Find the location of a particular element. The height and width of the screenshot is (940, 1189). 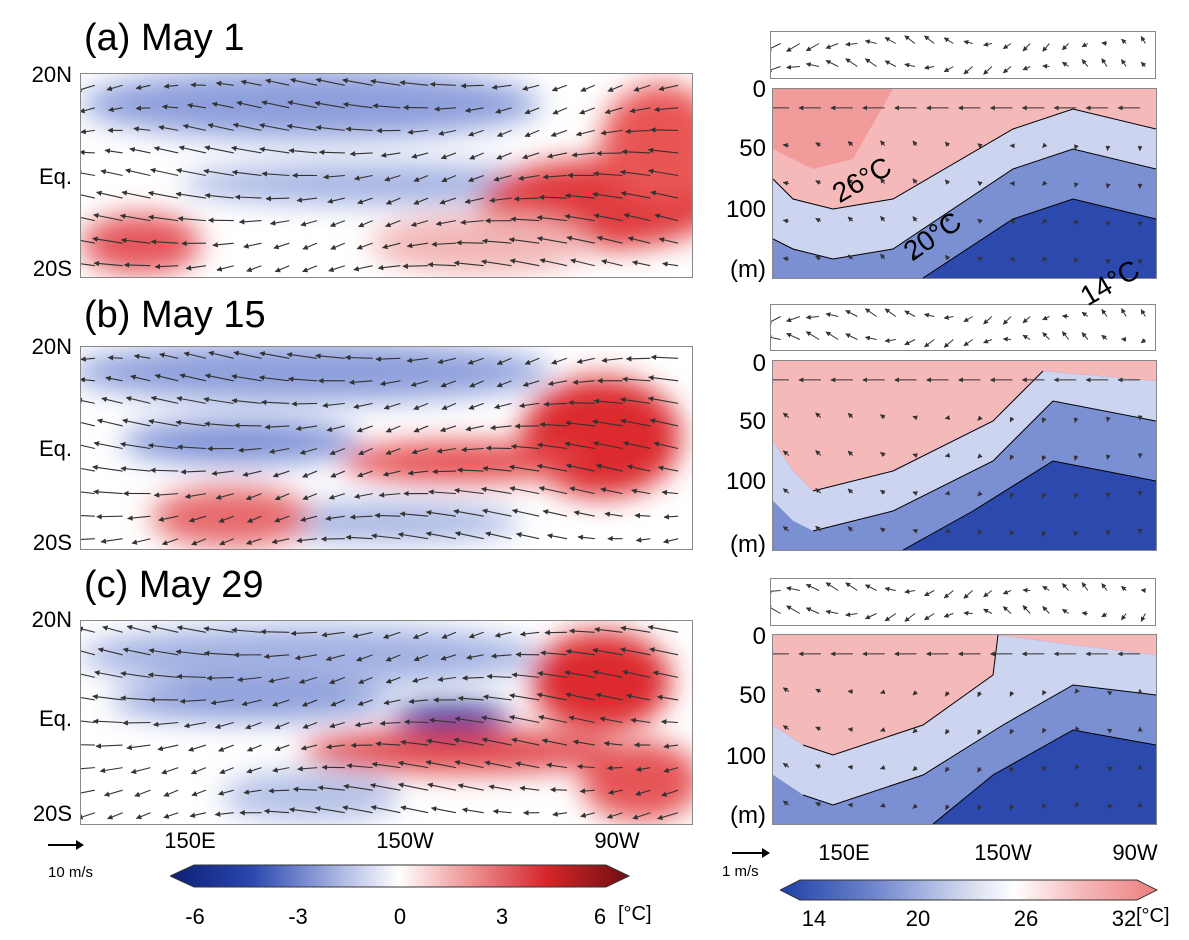

section-c-field is located at coordinates (964, 729).